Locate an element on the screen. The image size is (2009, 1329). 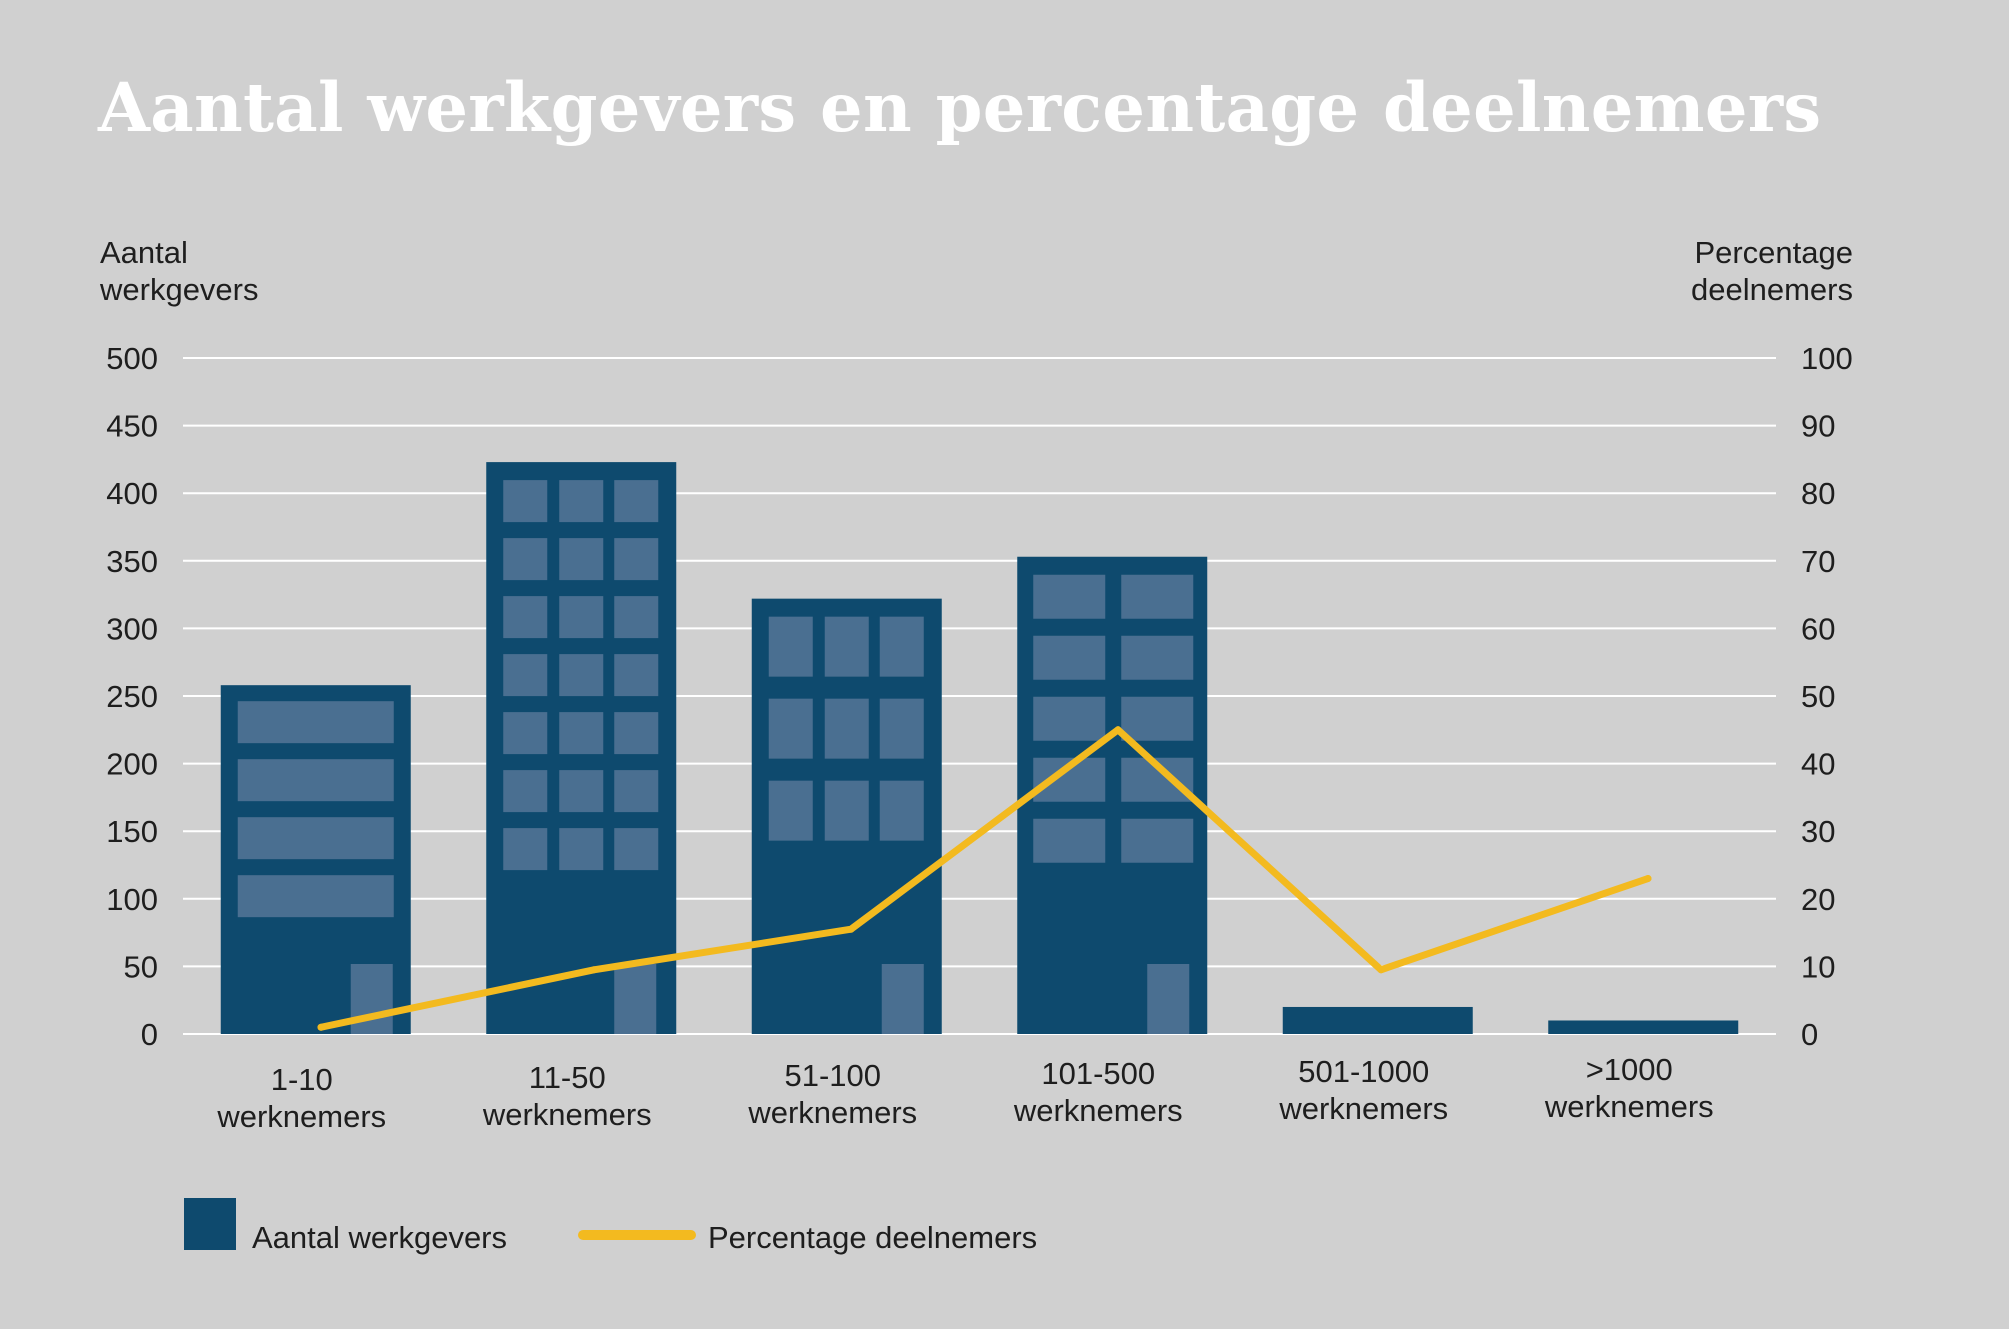
left-tick-label: 0 is located at coordinates (149, 1034).